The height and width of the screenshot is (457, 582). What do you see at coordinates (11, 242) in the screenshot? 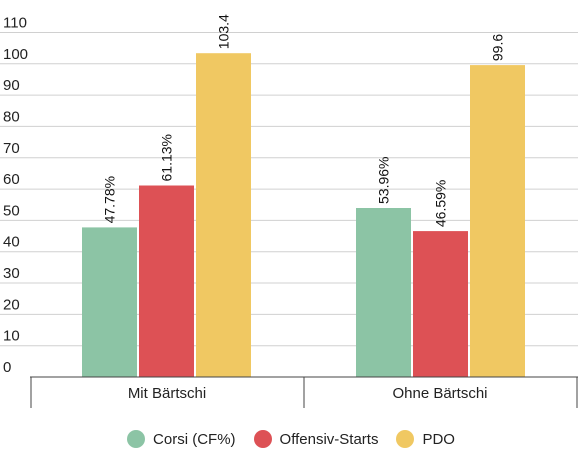
I see `y-tick-label: 40` at bounding box center [11, 242].